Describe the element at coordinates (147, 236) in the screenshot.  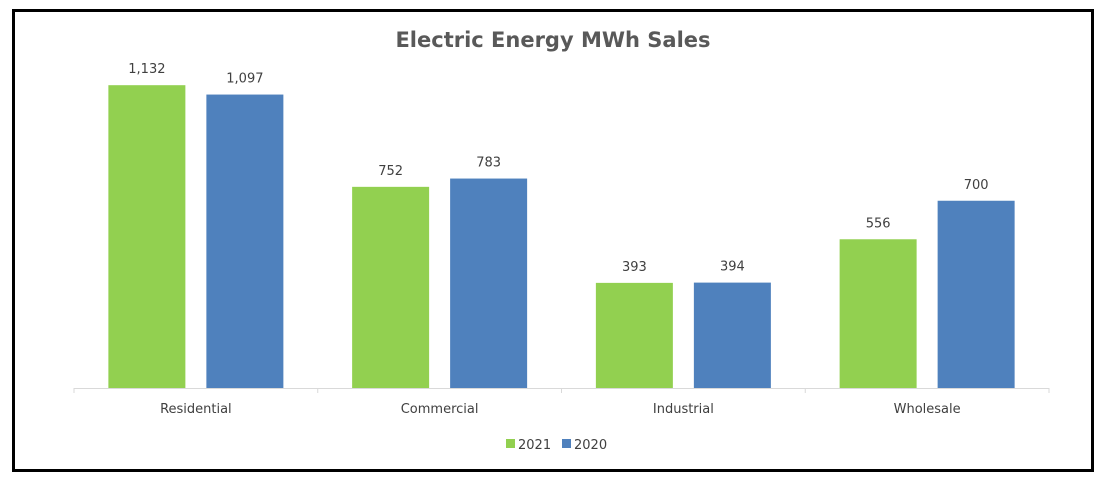
I see `bar-2021-residential` at that location.